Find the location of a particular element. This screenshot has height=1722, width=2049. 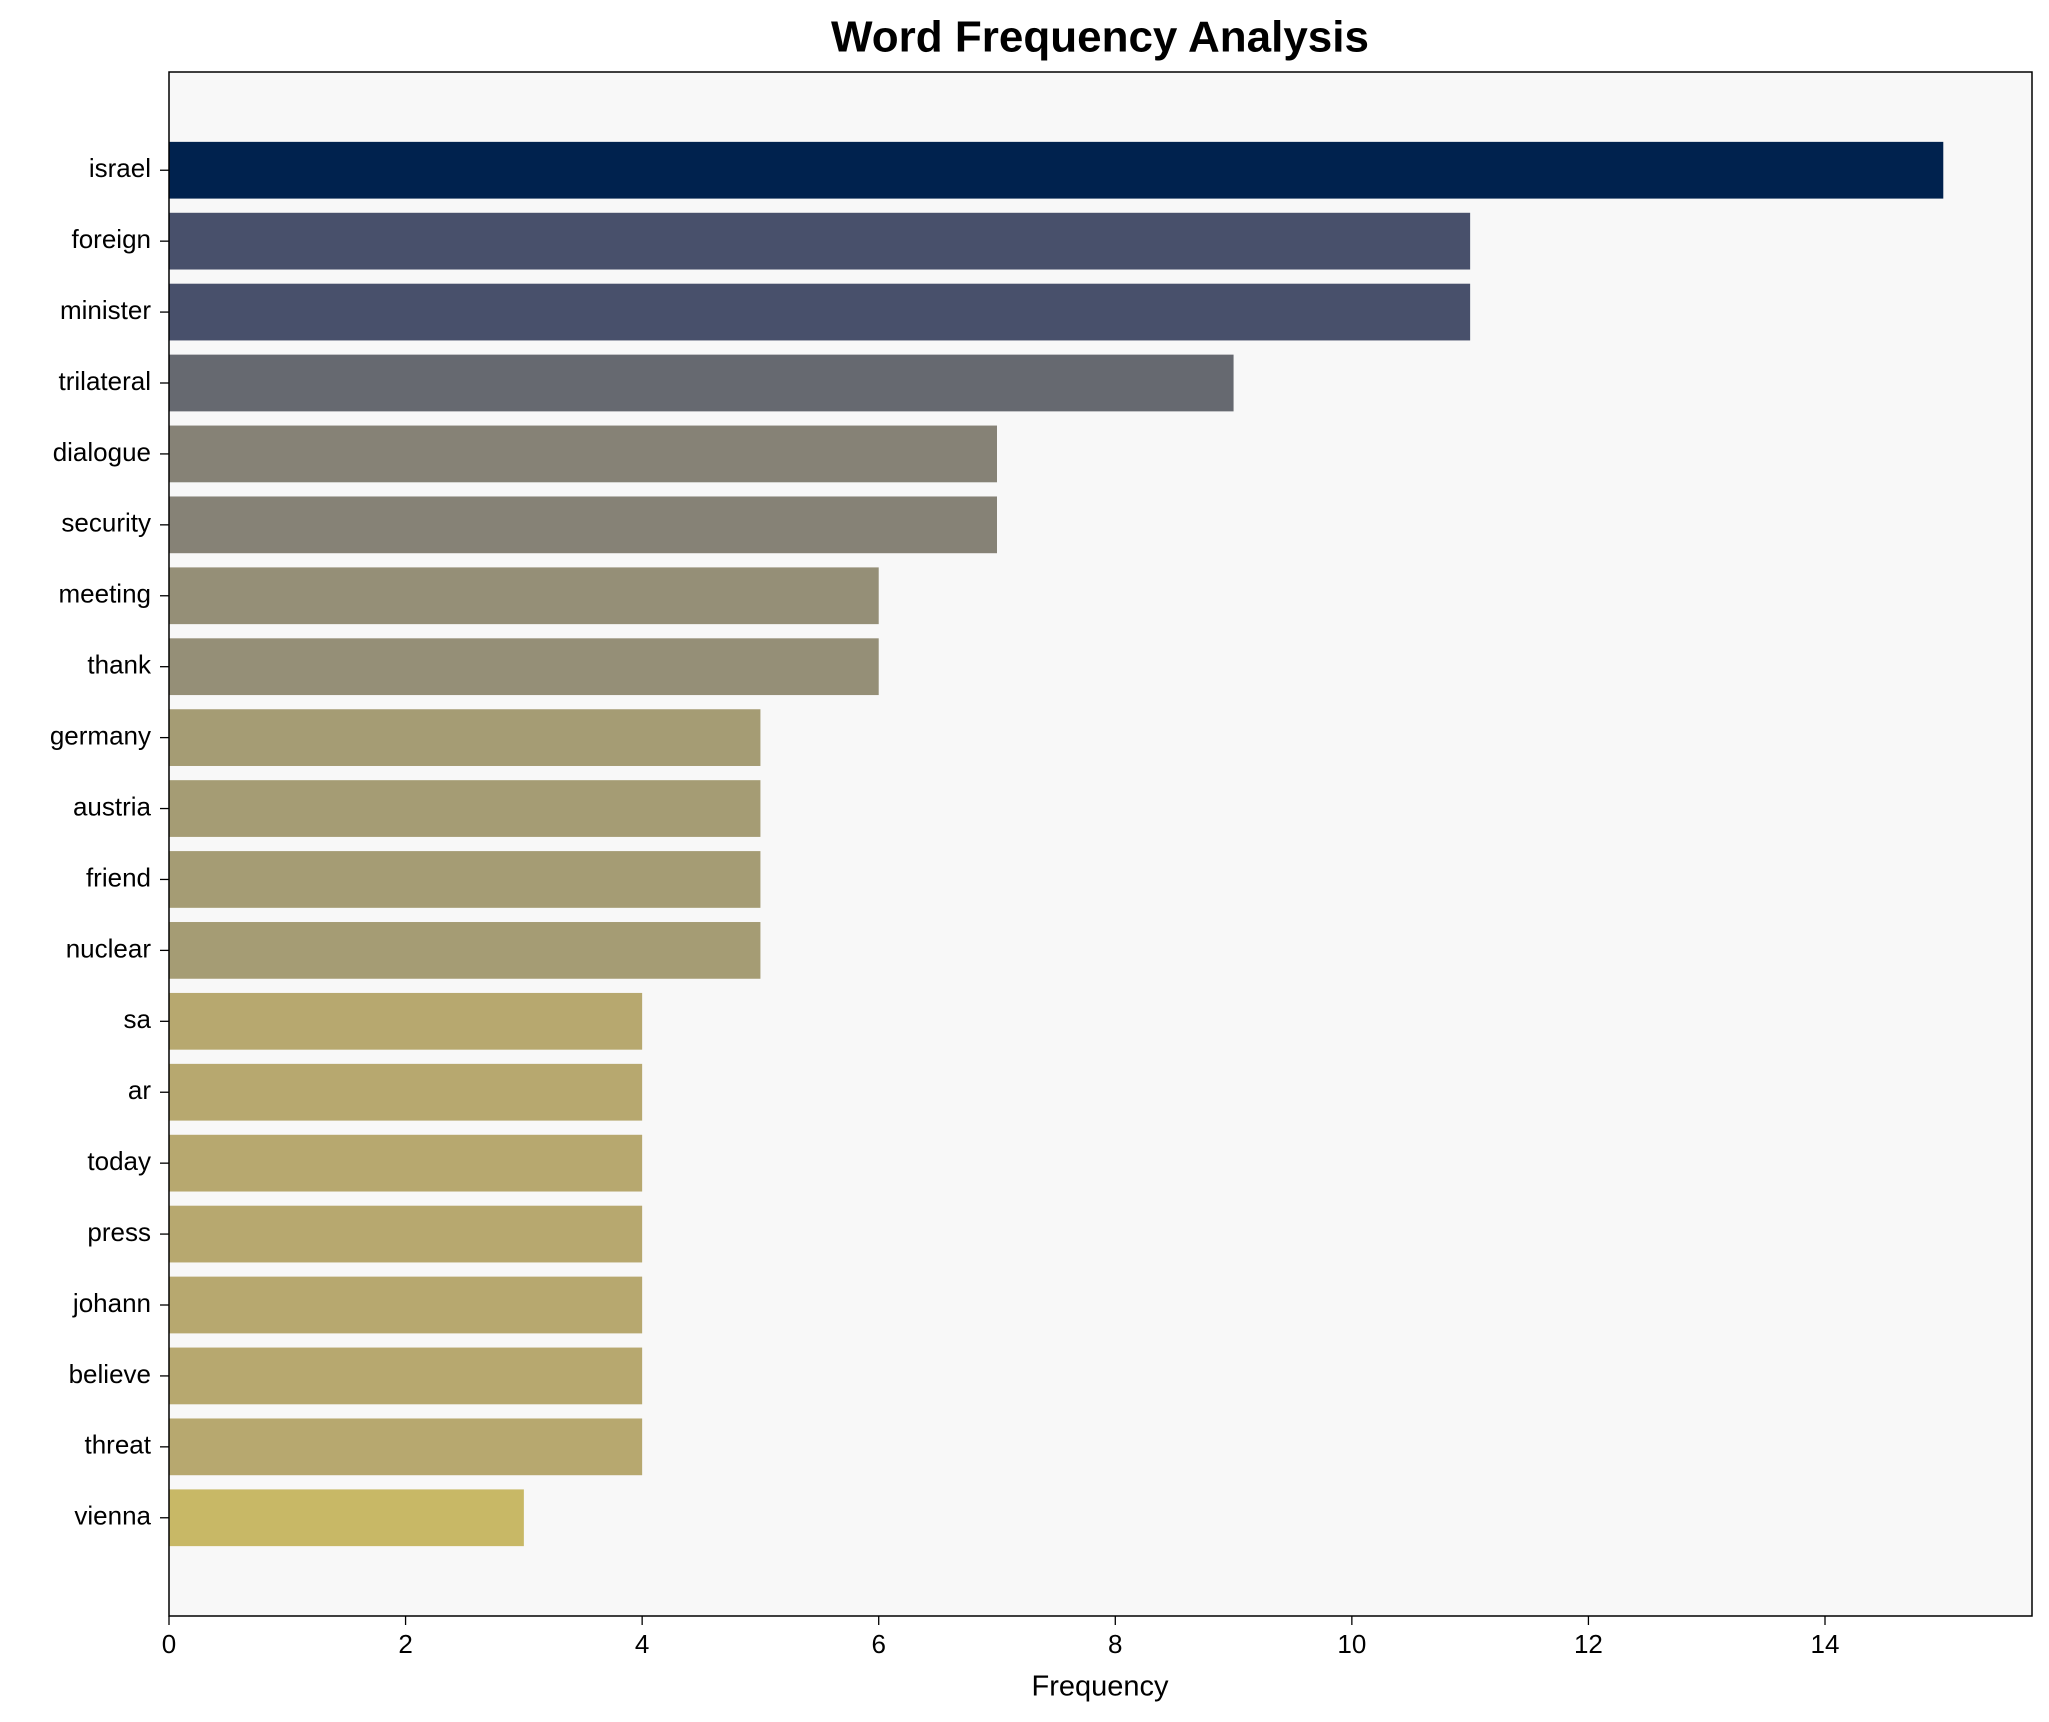

x-tick-label: 0 is located at coordinates (169, 1644).